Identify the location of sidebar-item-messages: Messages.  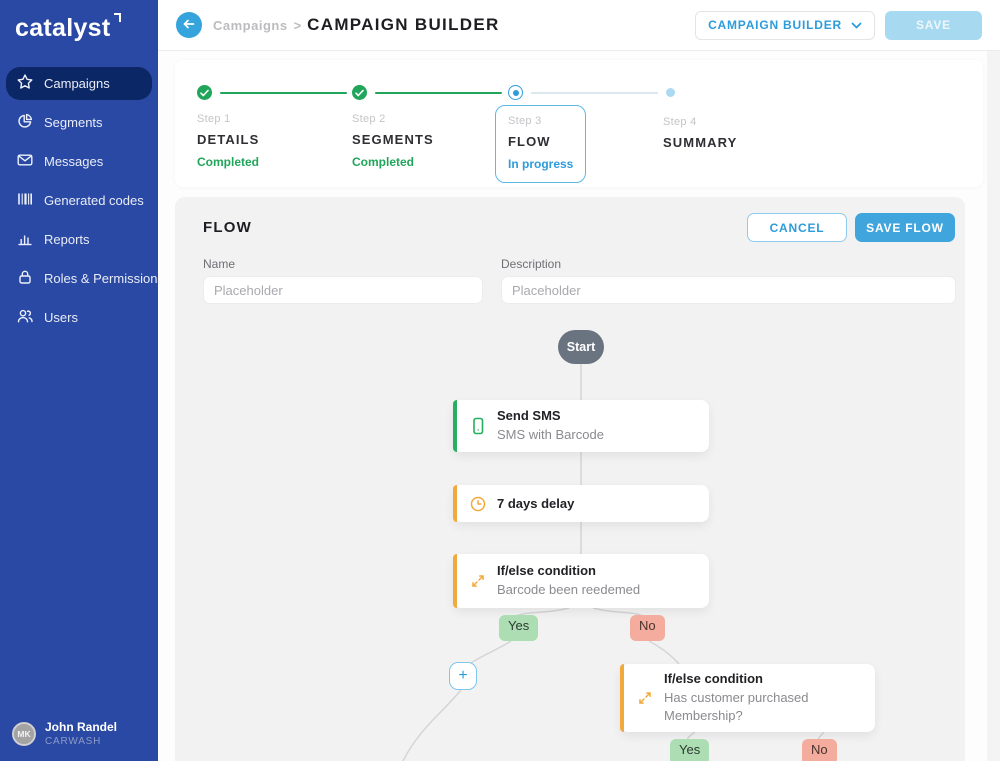
(79, 161).